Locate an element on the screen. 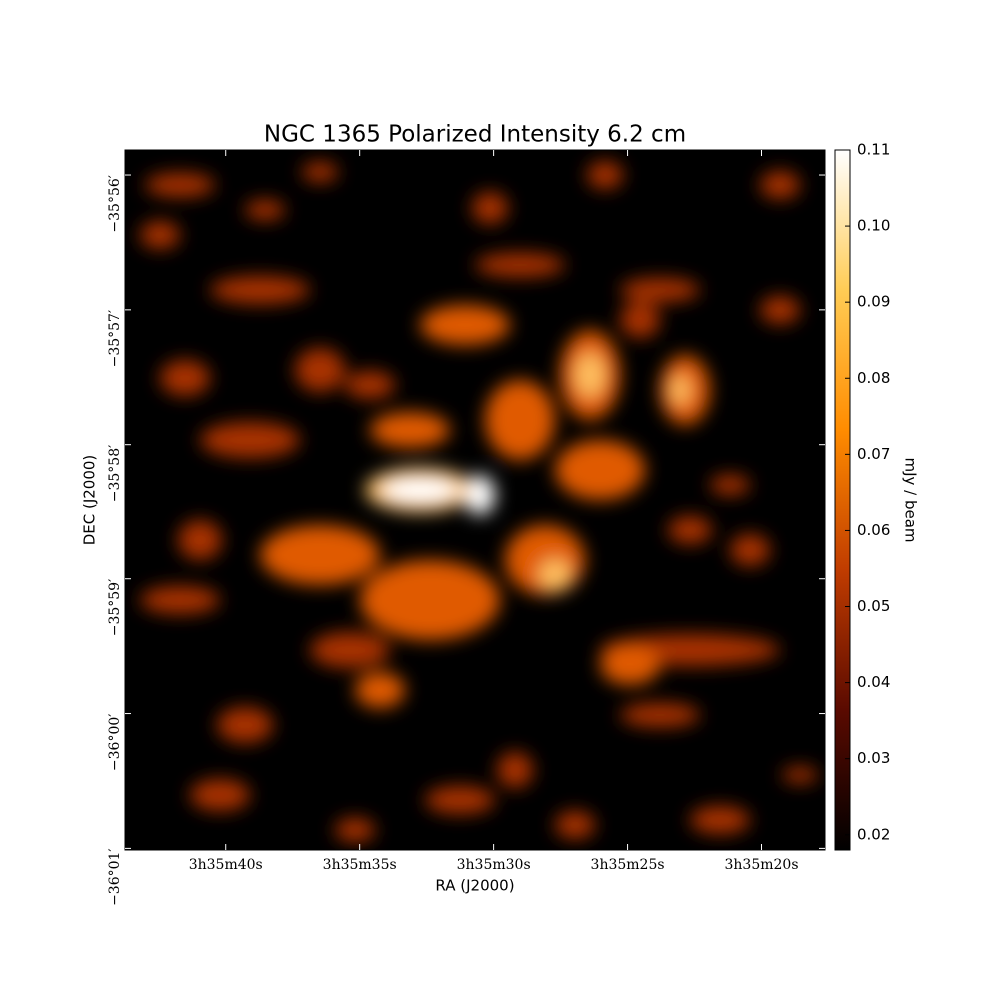 The height and width of the screenshot is (1003, 999). y-tick-label: −35°59′ is located at coordinates (115, 608).